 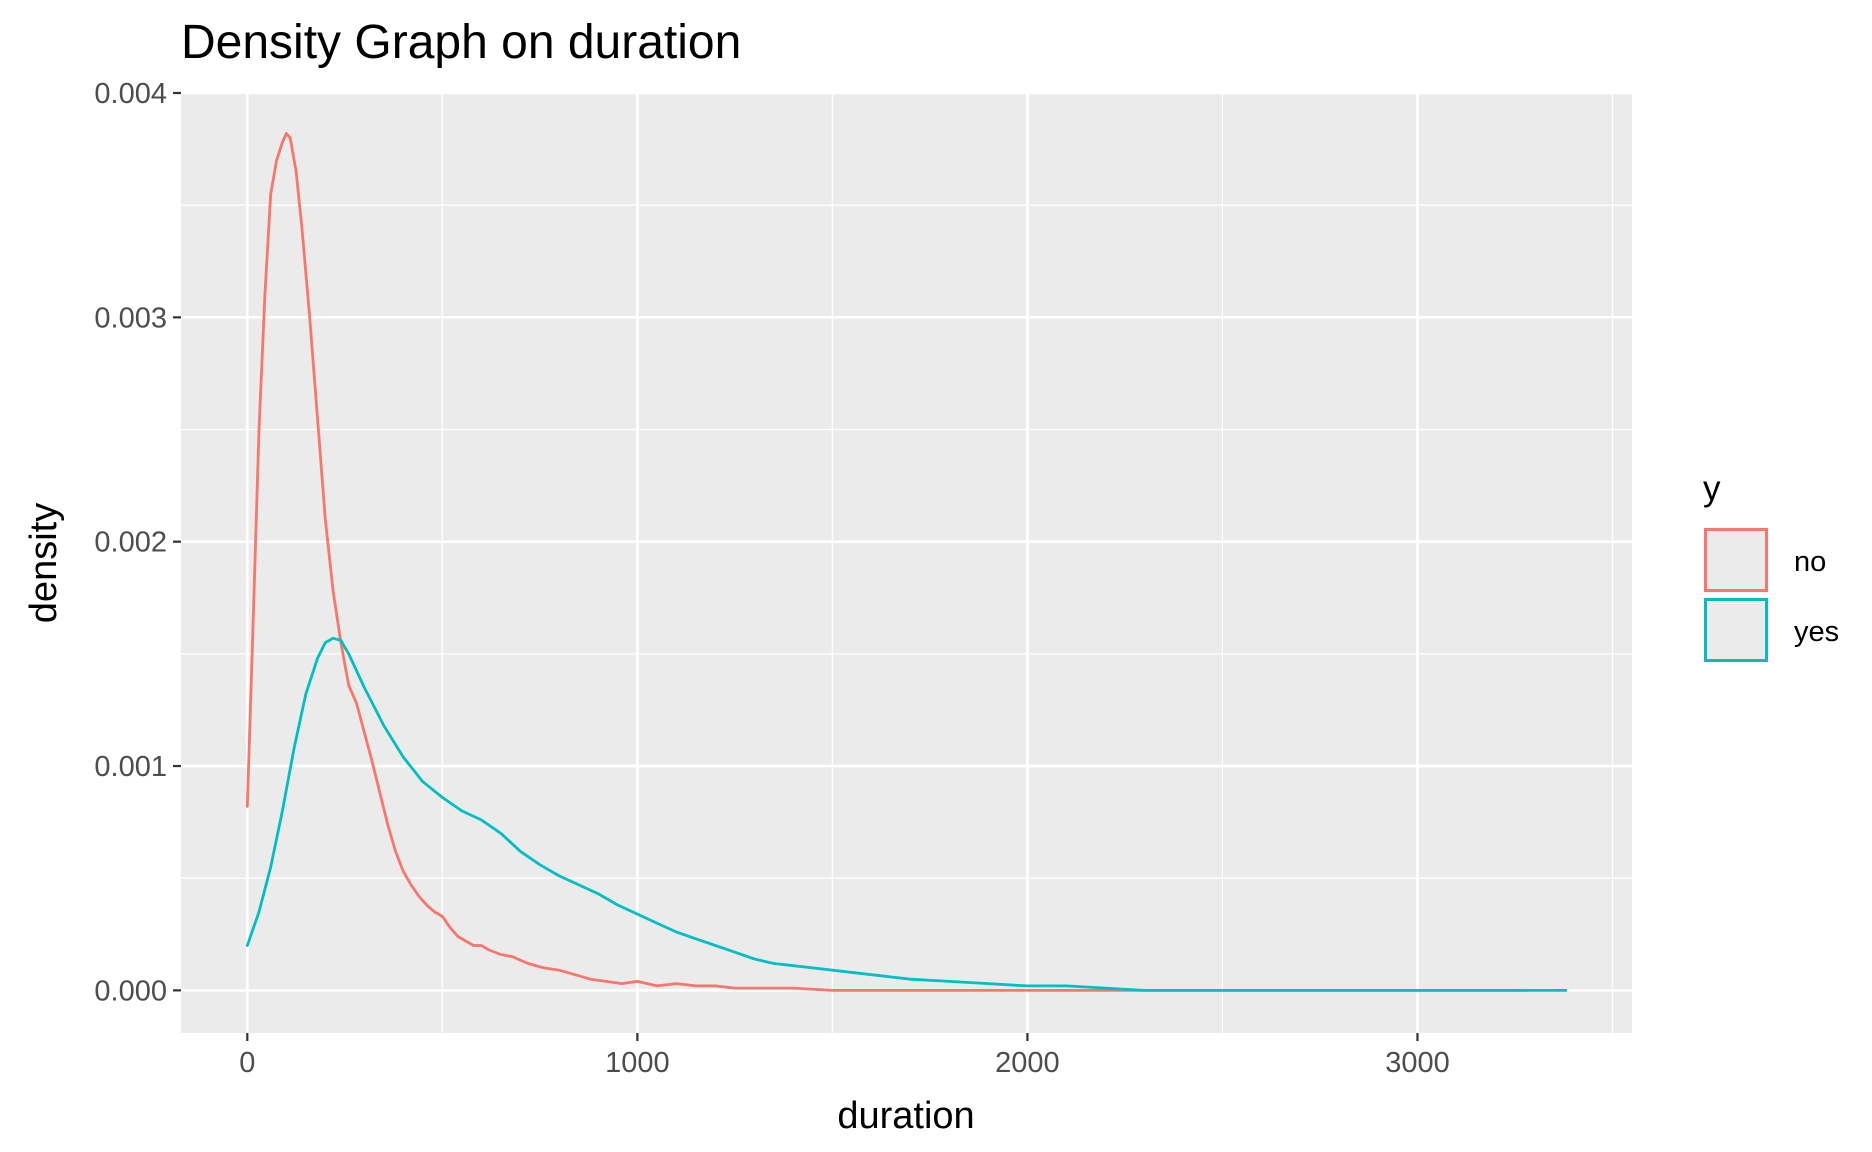 I want to click on y-tick-label: 0.001, so click(x=130, y=767).